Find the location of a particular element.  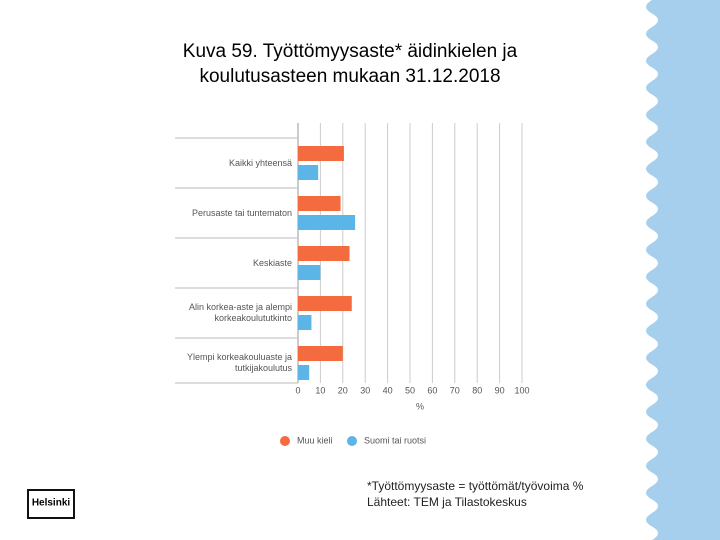

logo-box is located at coordinates (51, 504).